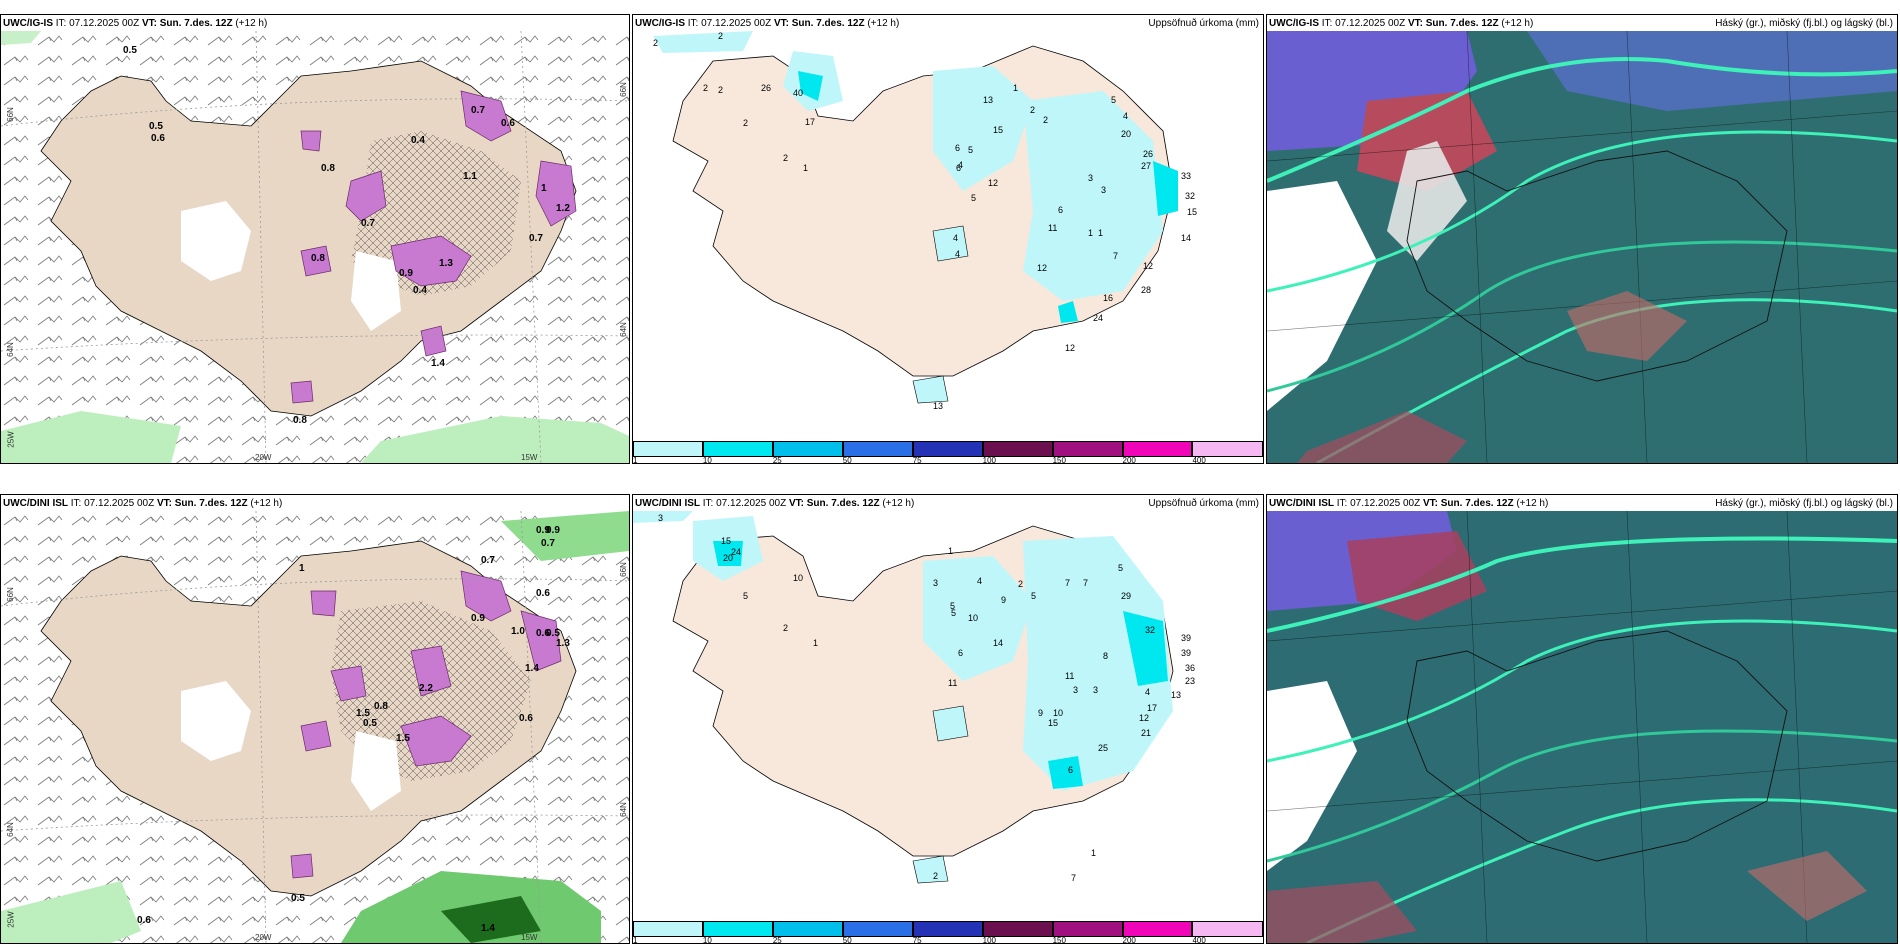 This screenshot has height=950, width=1900. Describe the element at coordinates (403, 738) in the screenshot. I see `svg-text: 1.5` at that location.